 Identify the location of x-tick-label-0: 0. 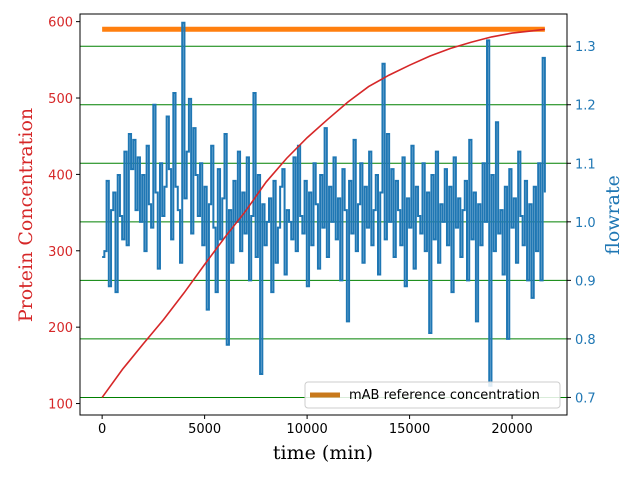
(102, 429).